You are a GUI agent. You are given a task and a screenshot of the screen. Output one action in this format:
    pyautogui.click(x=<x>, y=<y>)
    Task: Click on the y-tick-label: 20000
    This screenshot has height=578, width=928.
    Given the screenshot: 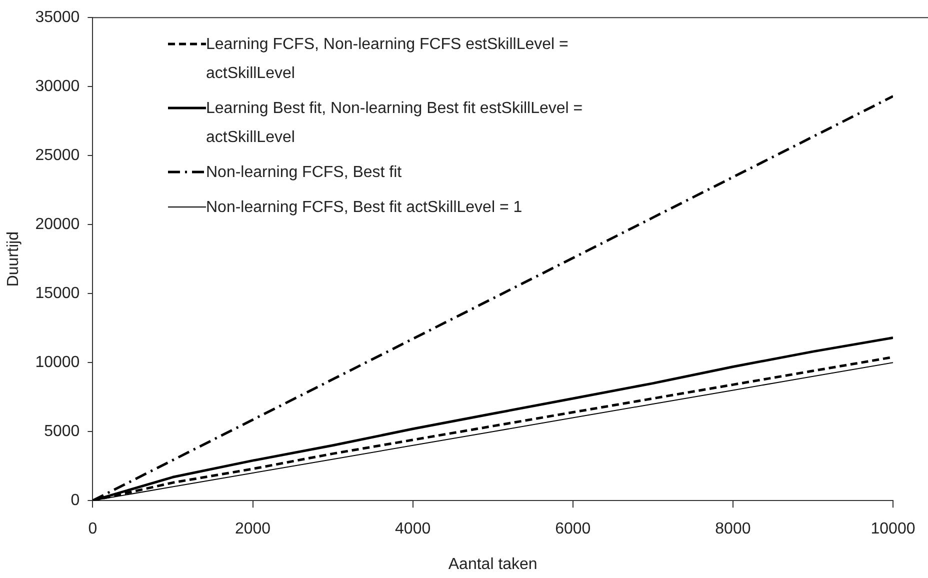 What is the action you would take?
    pyautogui.click(x=57, y=225)
    